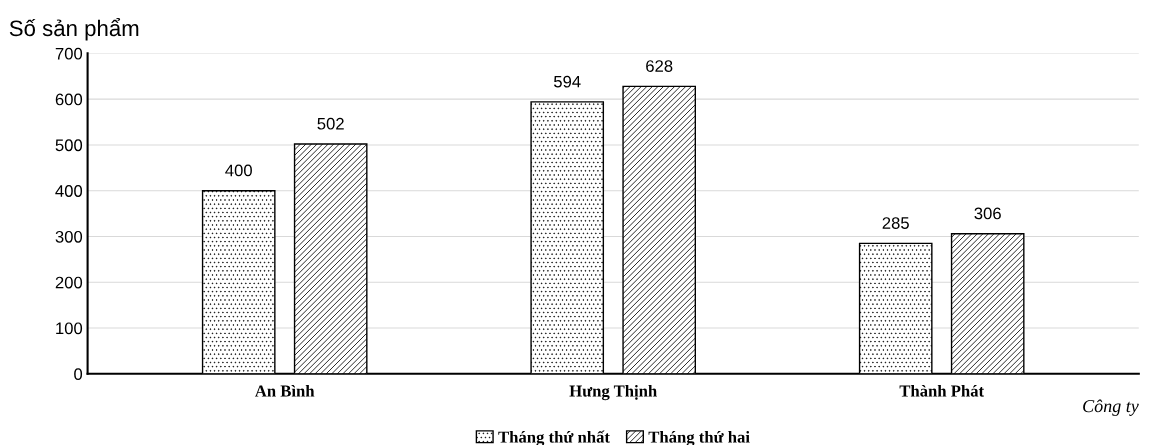  I want to click on data-label: 306, so click(987, 213).